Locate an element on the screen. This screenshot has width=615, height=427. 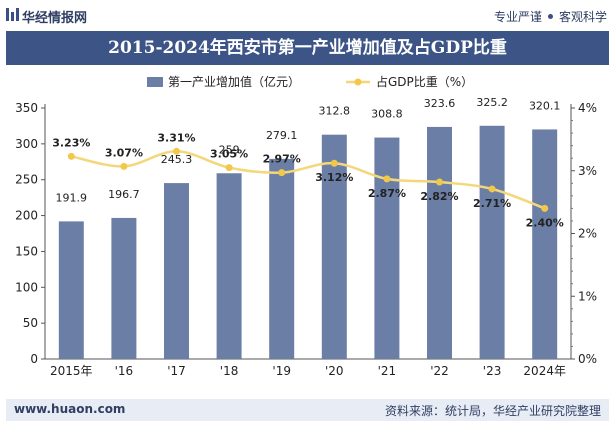
line-series is located at coordinates (308, 180).